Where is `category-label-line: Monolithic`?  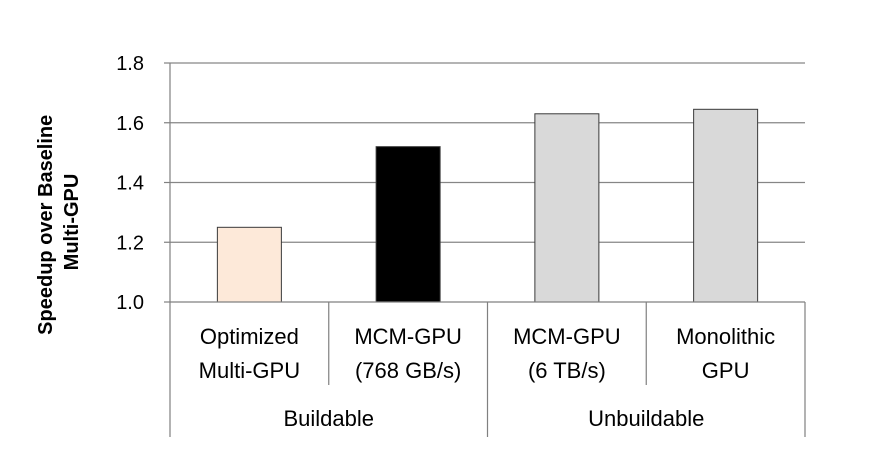
category-label-line: Monolithic is located at coordinates (725, 336).